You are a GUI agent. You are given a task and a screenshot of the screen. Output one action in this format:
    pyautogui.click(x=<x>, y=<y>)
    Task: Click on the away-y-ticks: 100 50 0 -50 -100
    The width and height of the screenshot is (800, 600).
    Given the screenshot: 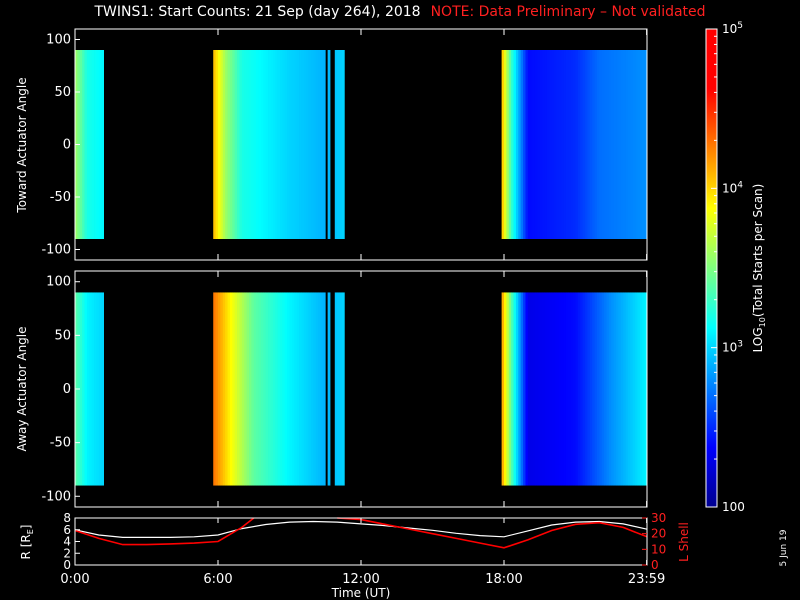 What is the action you would take?
    pyautogui.click(x=60, y=389)
    